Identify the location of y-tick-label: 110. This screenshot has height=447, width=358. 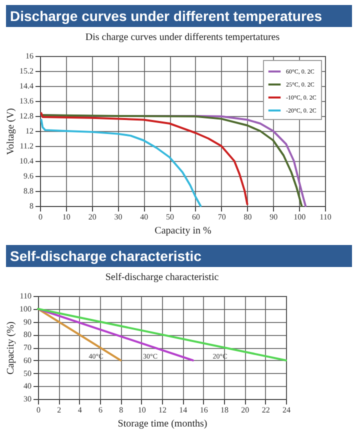
(26, 296).